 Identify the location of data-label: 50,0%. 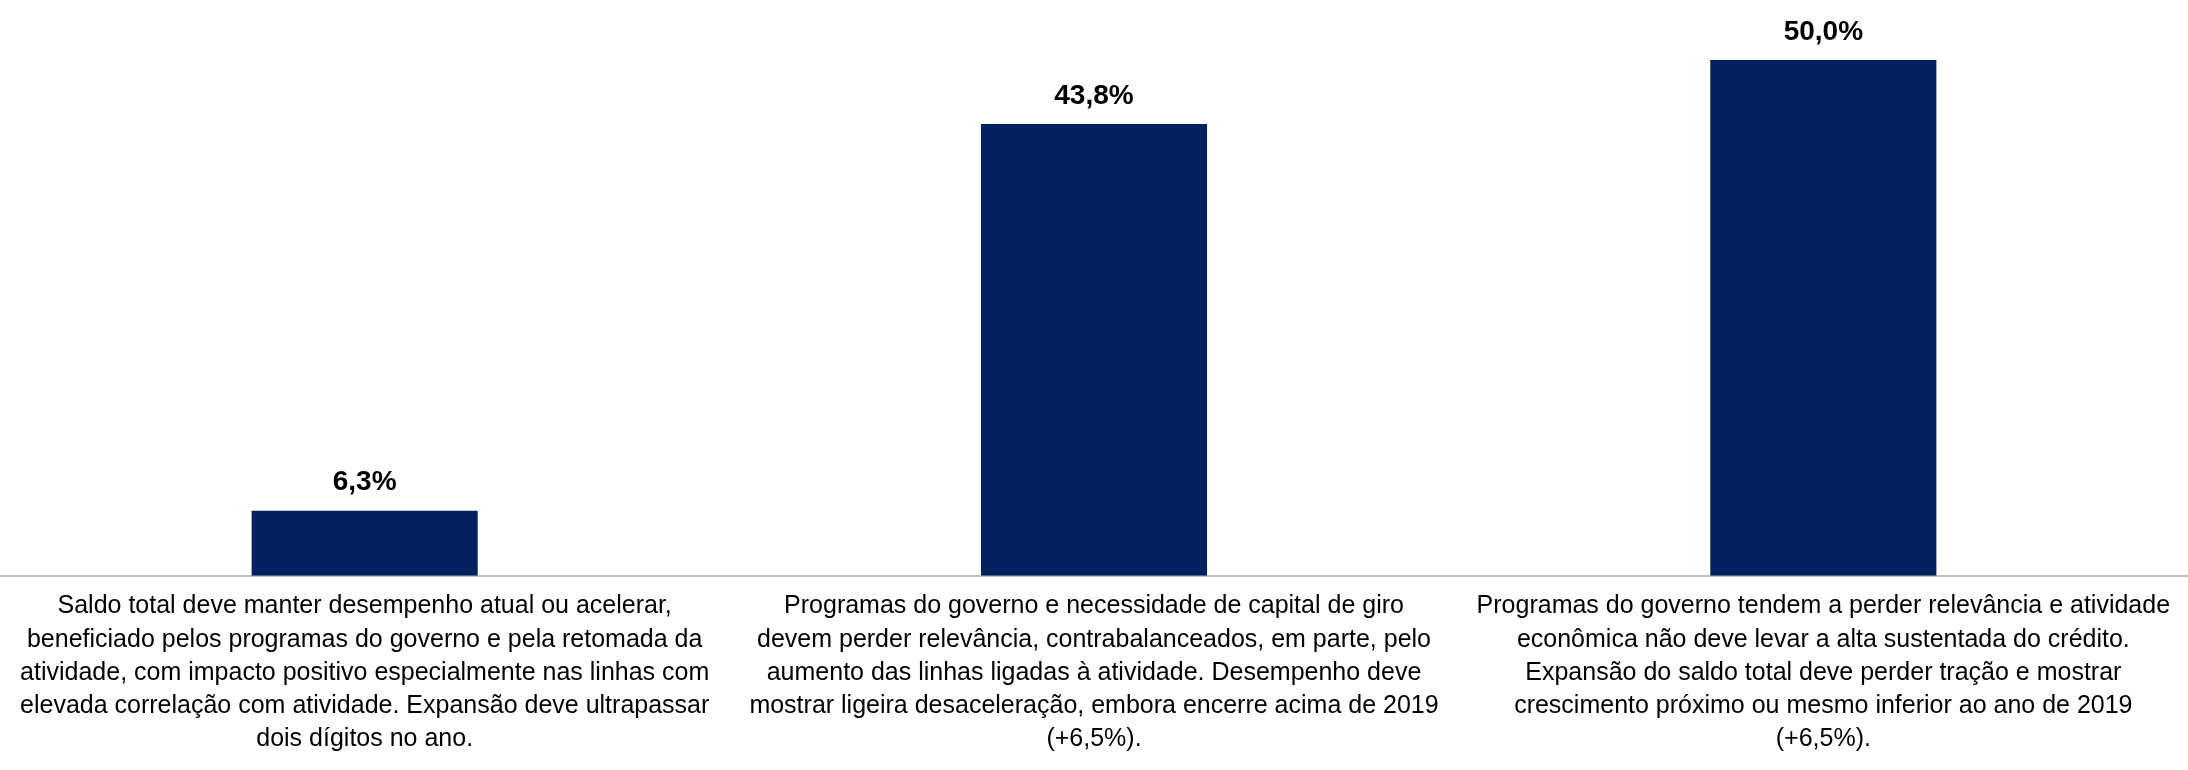
(1823, 30).